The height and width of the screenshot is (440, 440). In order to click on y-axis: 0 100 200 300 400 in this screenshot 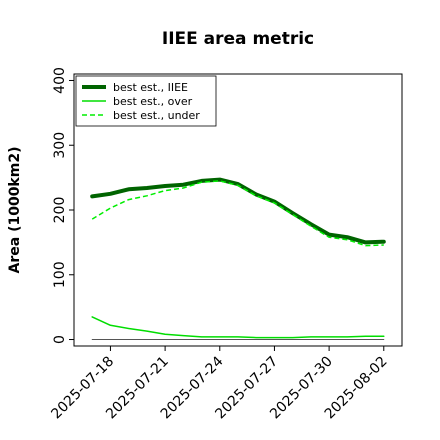, I will do `click(63, 205)`.